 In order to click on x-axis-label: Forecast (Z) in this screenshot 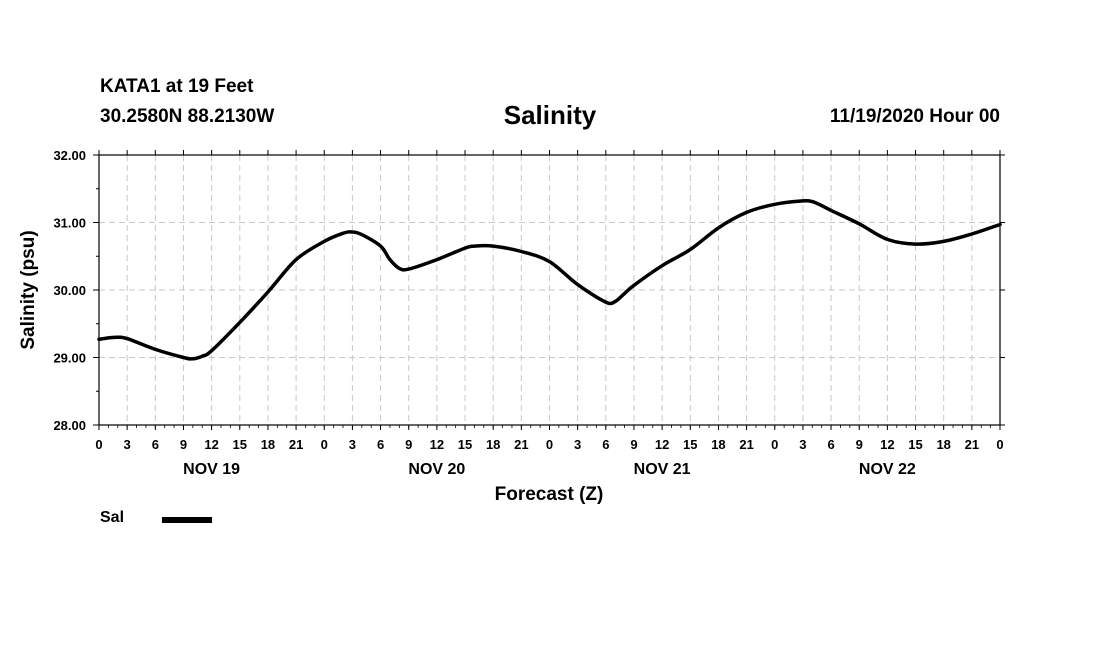, I will do `click(549, 494)`.